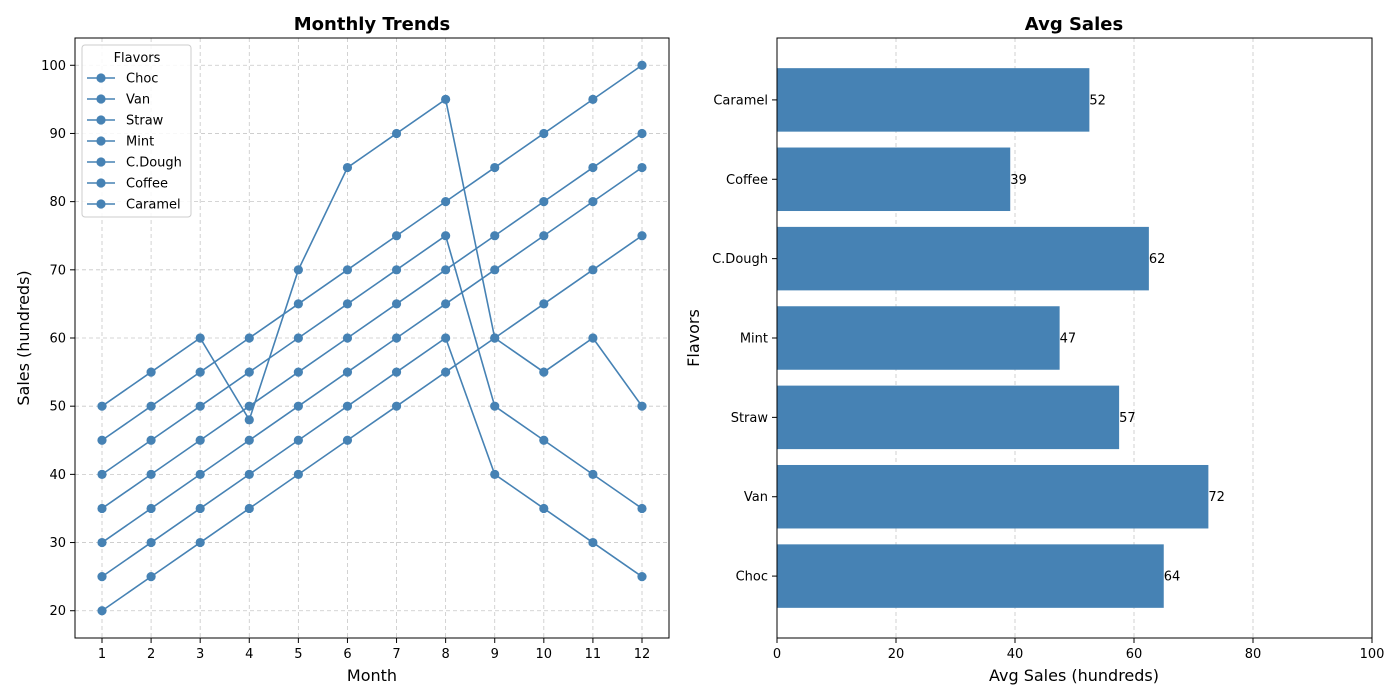 The image size is (1400, 700). I want to click on legend-title: Flavors, so click(137, 58).